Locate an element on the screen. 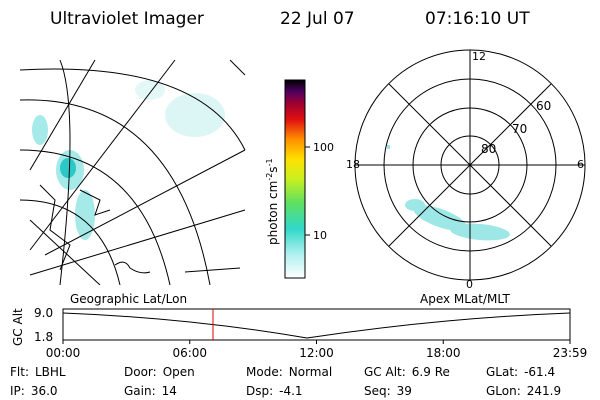 The image size is (600, 400). title: Ultraviolet Imager is located at coordinates (127, 19).